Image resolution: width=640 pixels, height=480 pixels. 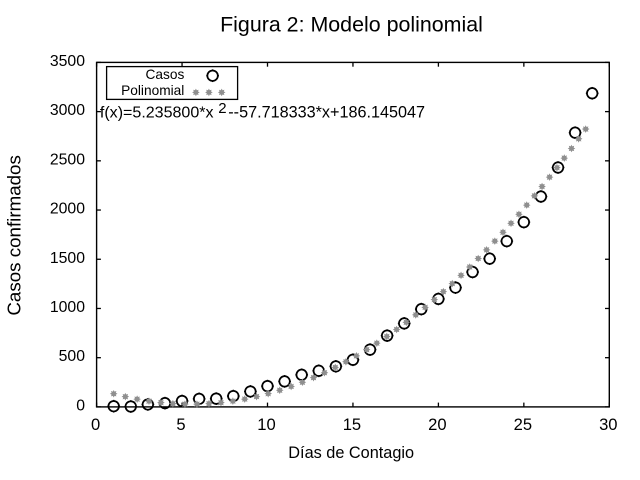 I want to click on svg-text: 500, so click(x=72, y=356).